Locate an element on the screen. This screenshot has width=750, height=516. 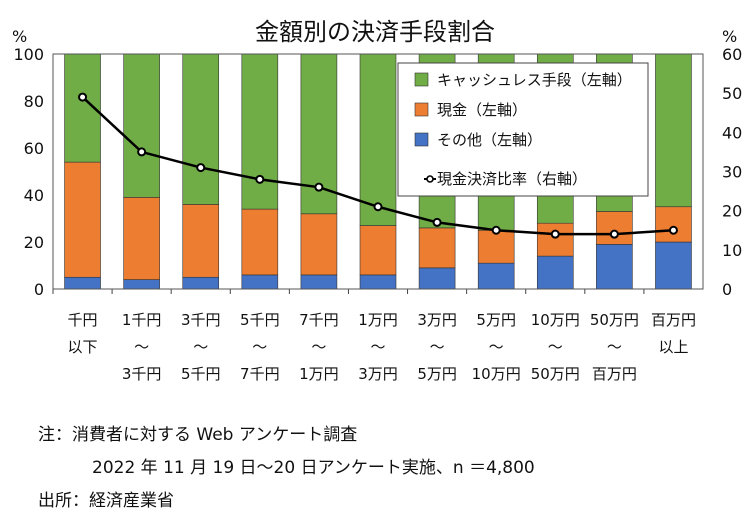
y-tick-label: 40 is located at coordinates (34, 195).